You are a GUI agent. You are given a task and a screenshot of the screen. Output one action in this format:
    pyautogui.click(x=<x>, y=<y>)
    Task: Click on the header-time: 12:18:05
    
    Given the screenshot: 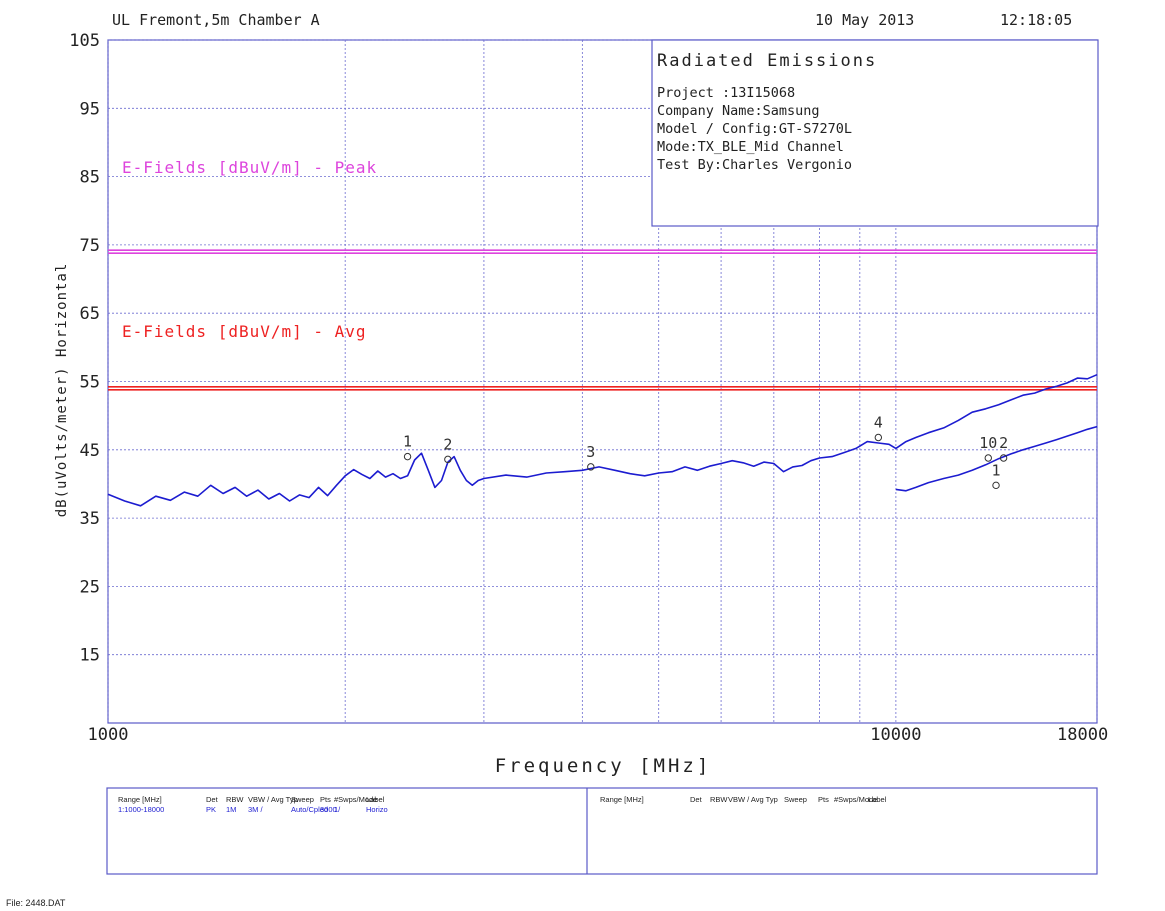 What is the action you would take?
    pyautogui.click(x=1036, y=20)
    